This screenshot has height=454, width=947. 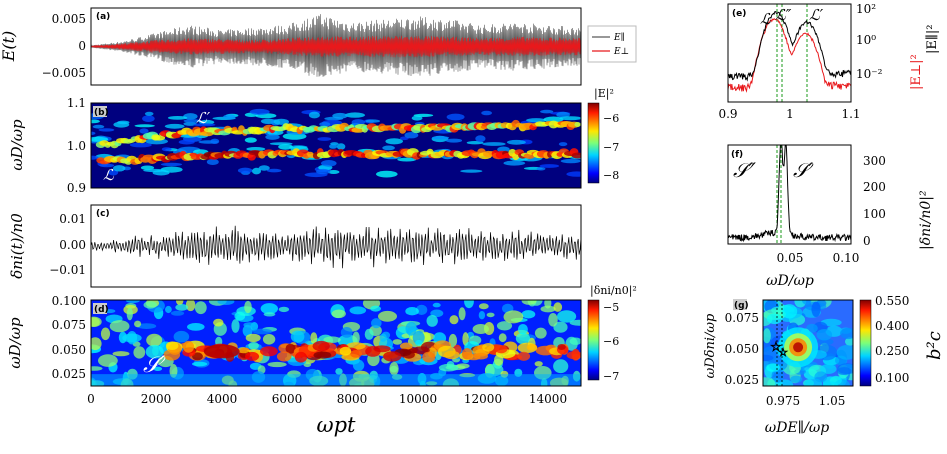 What do you see at coordinates (932, 39) in the screenshot?
I see `panel-e-ylabel-par: |E∥|²` at bounding box center [932, 39].